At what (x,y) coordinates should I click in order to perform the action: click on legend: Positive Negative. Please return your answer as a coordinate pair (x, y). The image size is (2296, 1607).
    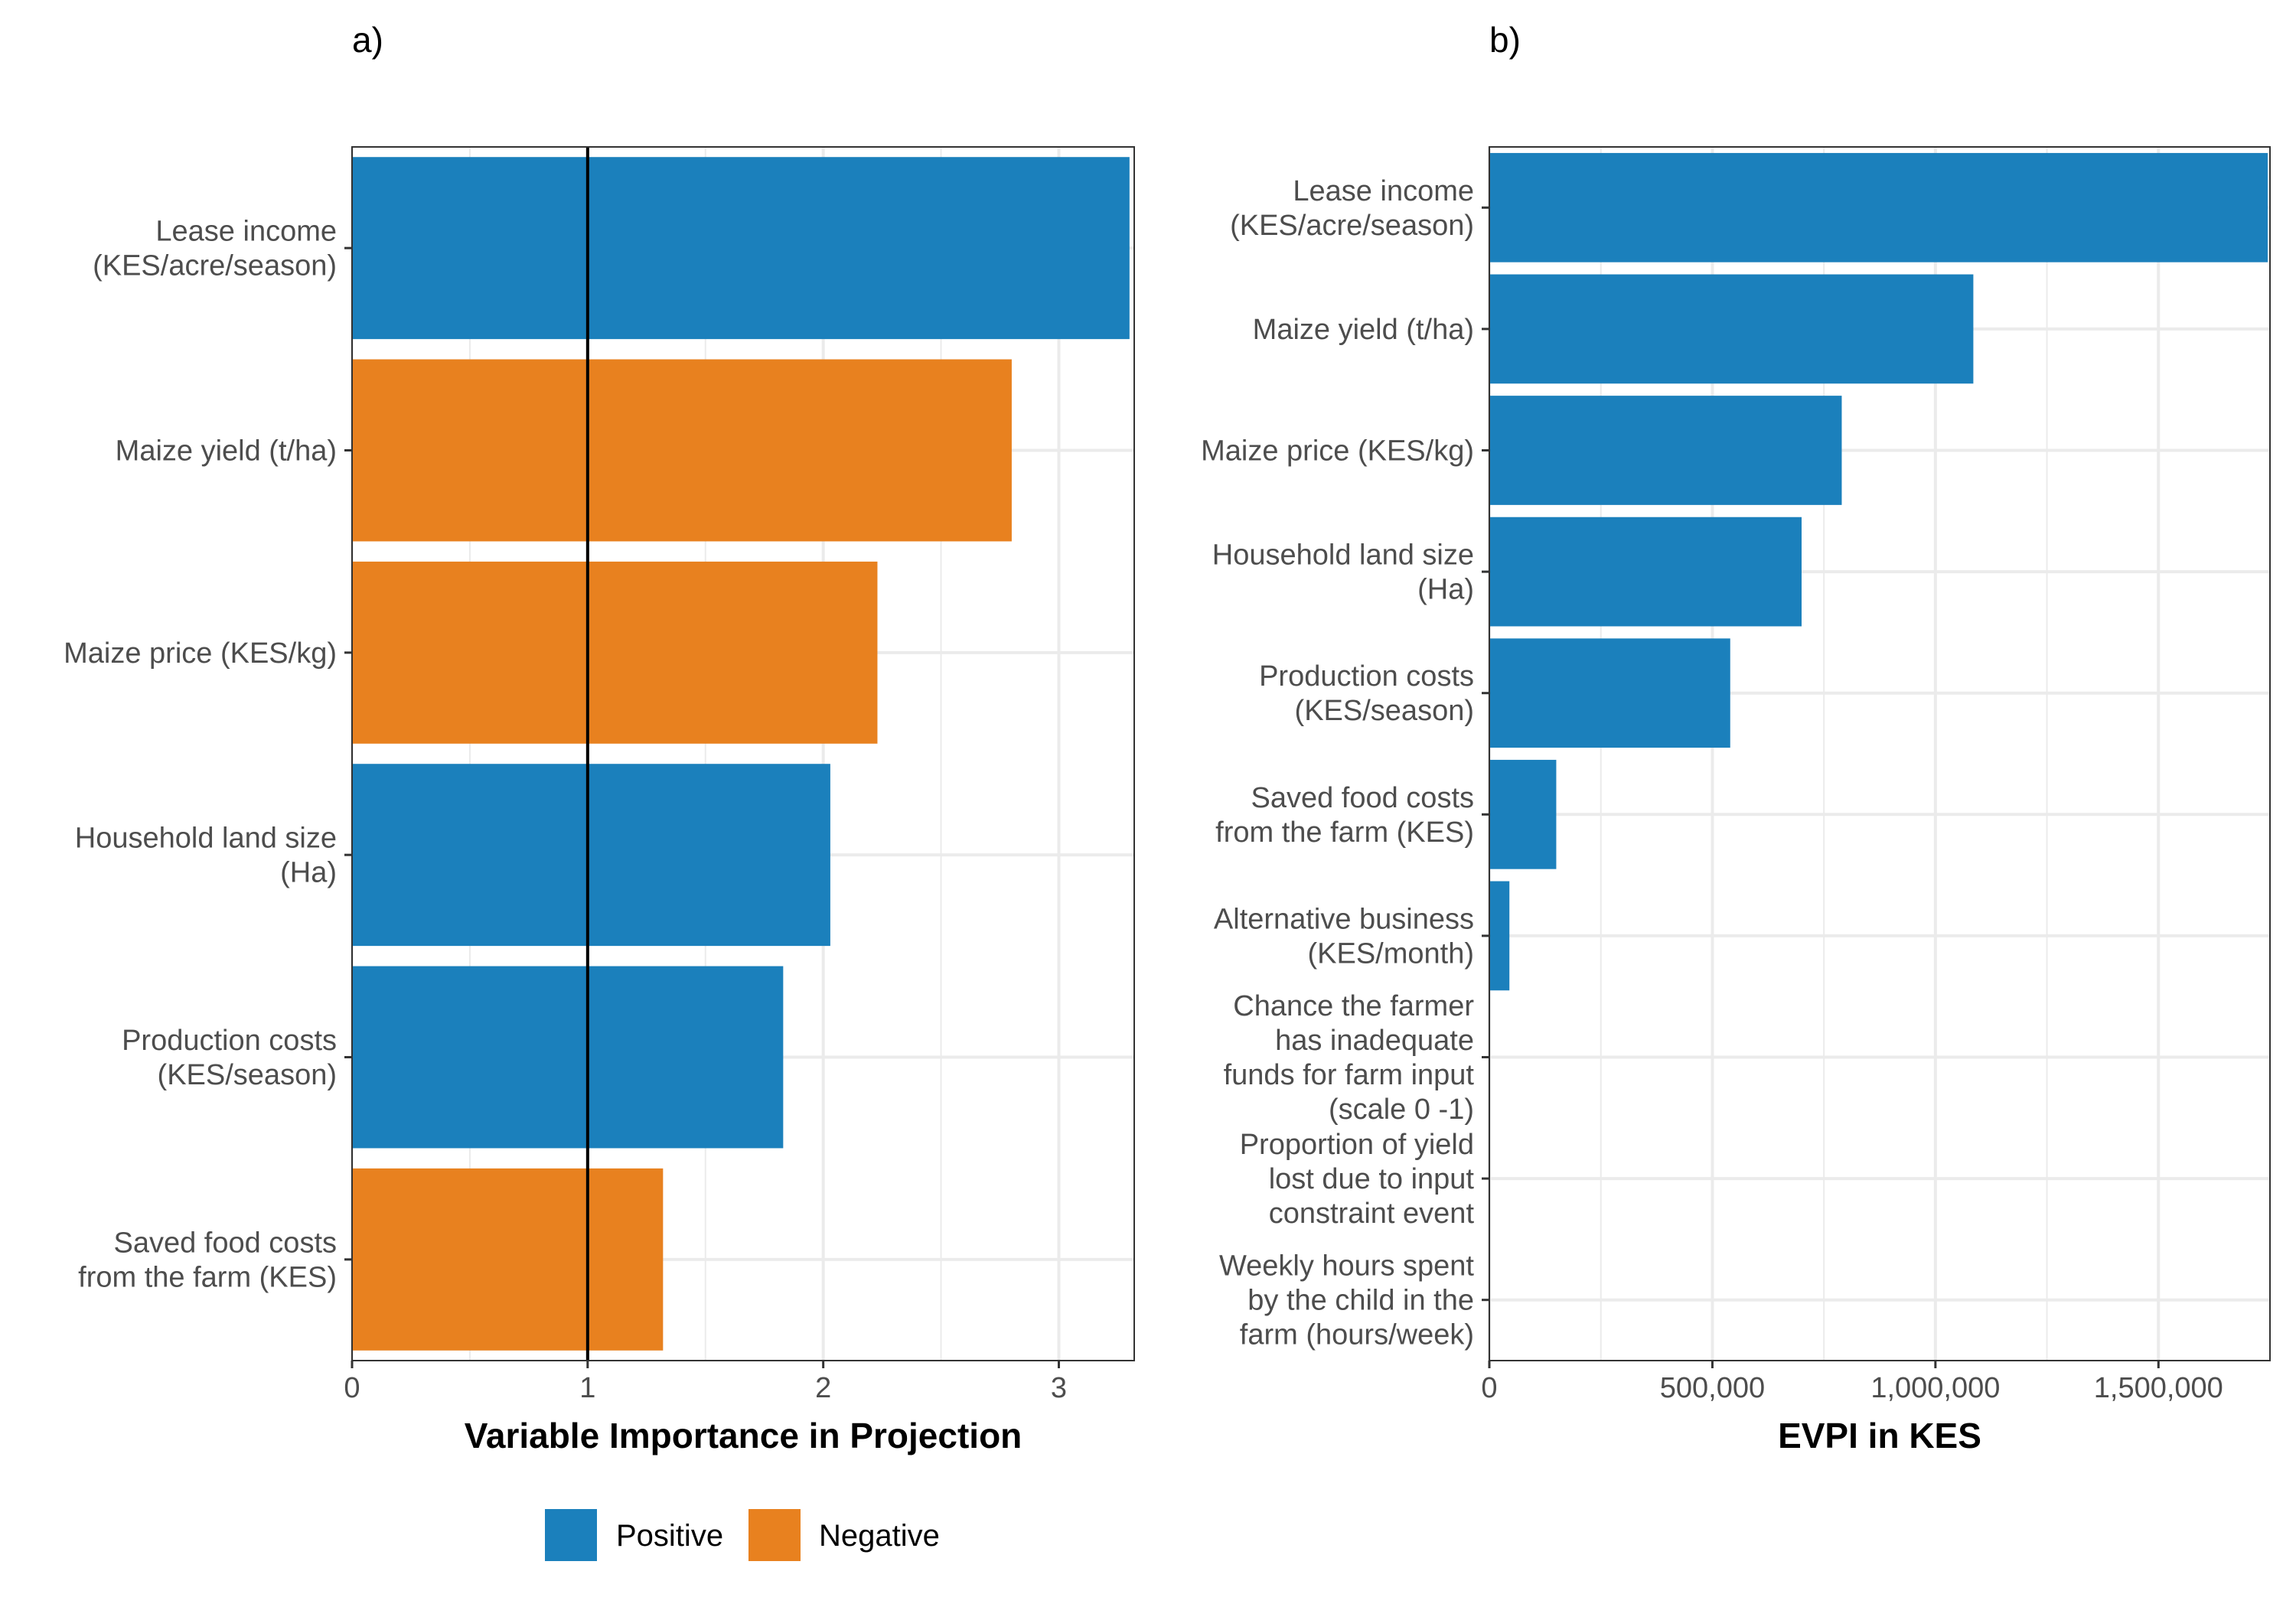
    Looking at the image, I should click on (742, 1535).